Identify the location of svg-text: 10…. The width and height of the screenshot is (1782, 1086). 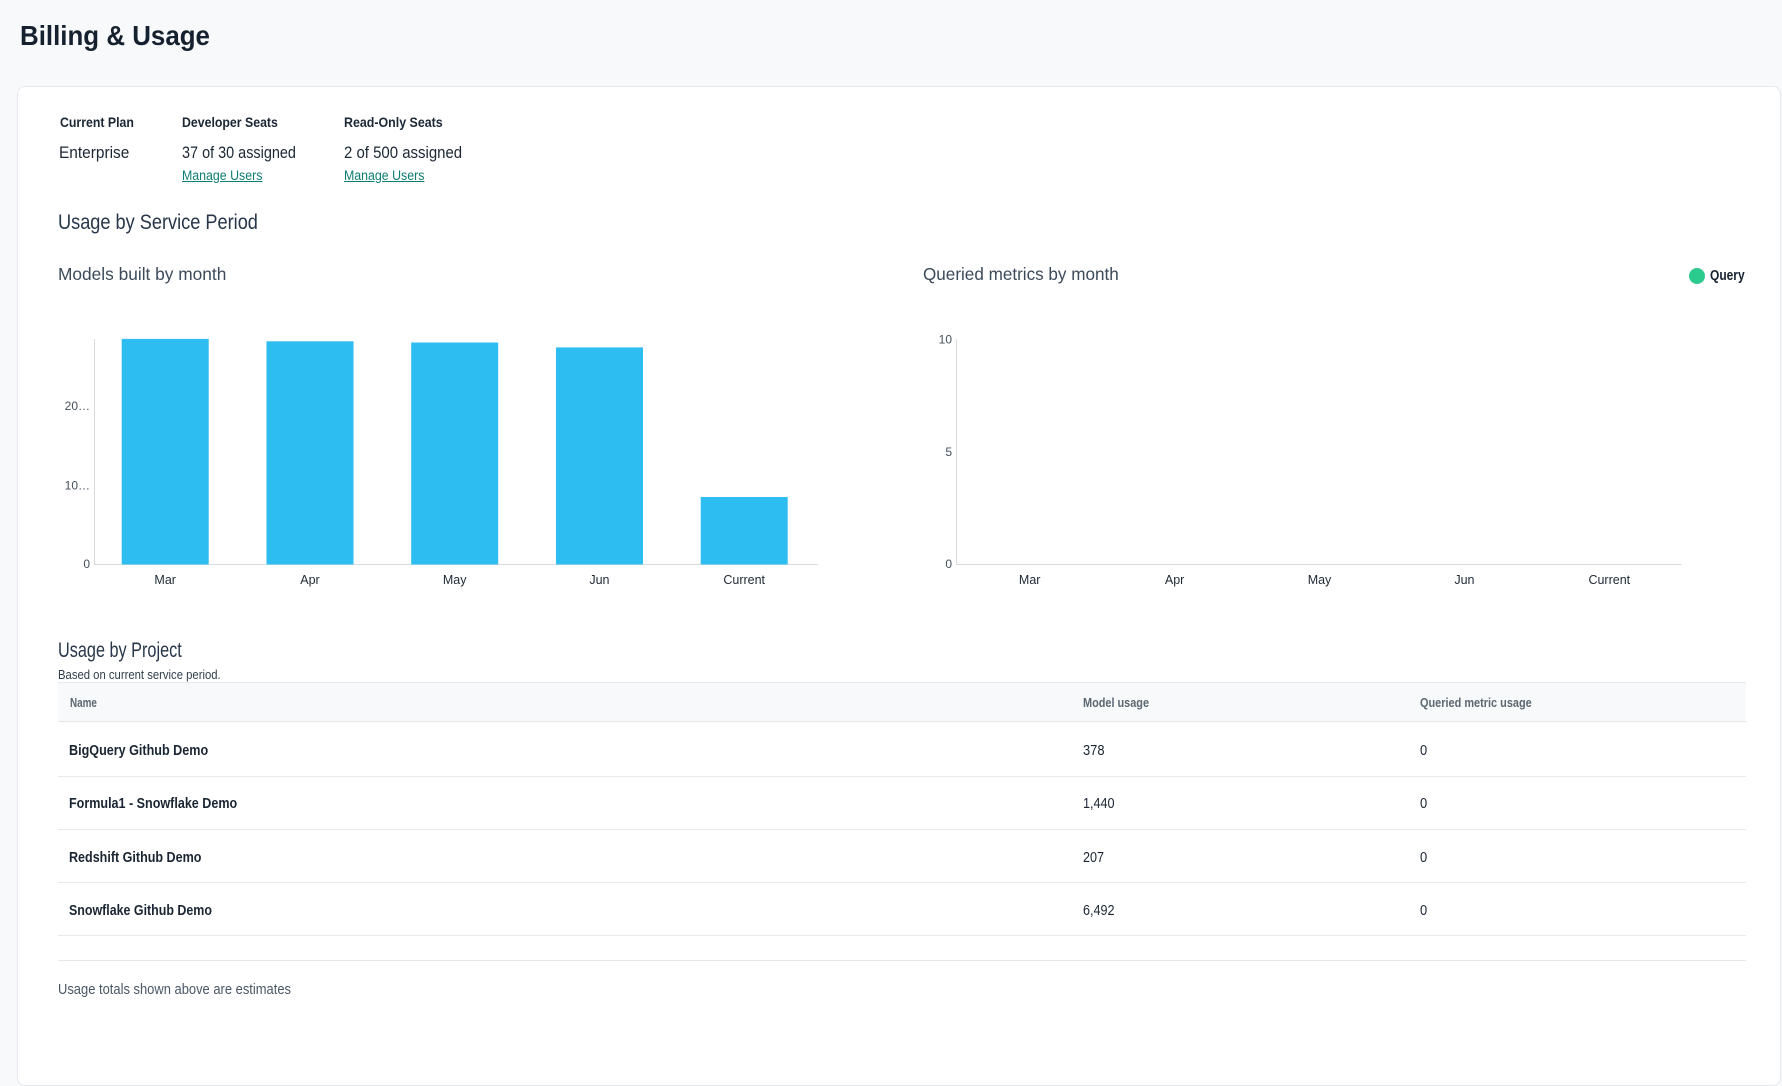
(77, 485).